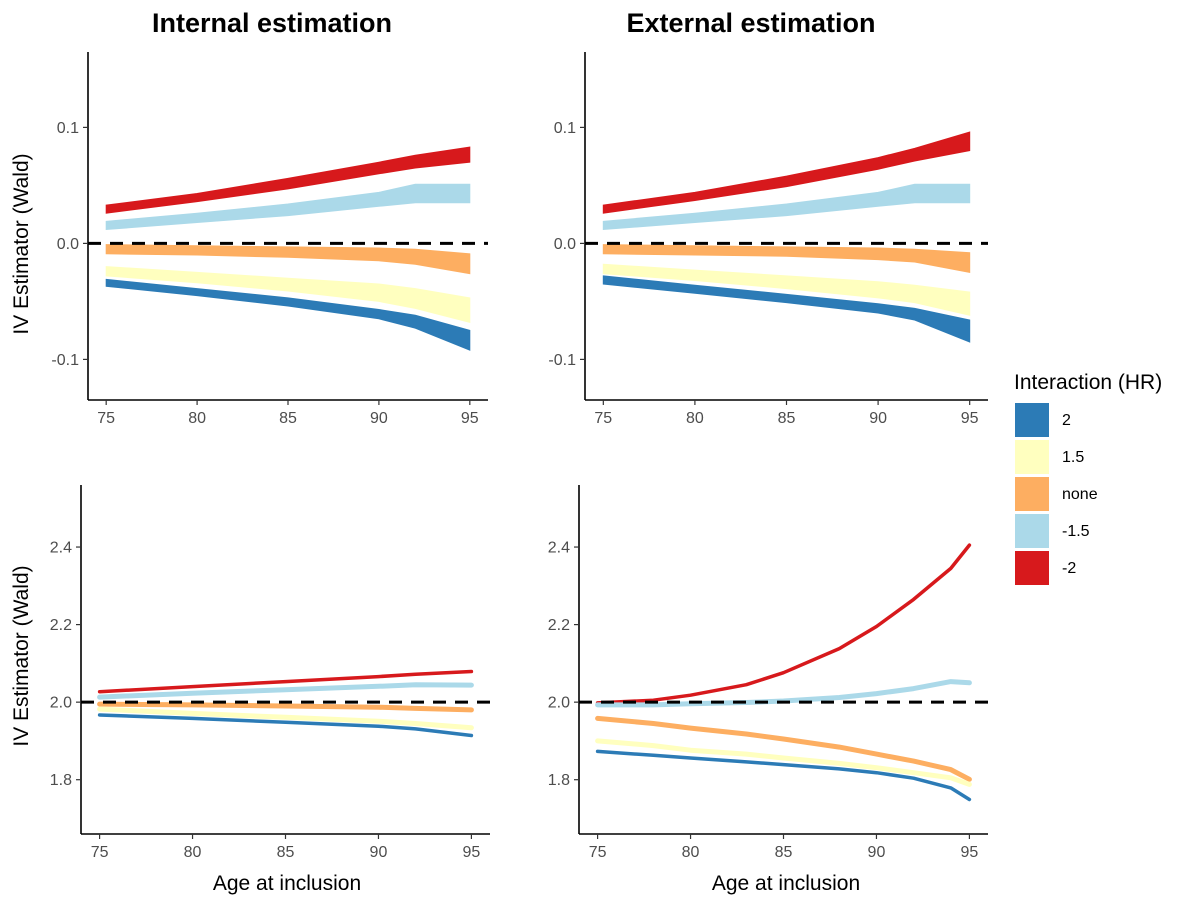  Describe the element at coordinates (1073, 457) in the screenshot. I see `legend-label: 1.5` at that location.